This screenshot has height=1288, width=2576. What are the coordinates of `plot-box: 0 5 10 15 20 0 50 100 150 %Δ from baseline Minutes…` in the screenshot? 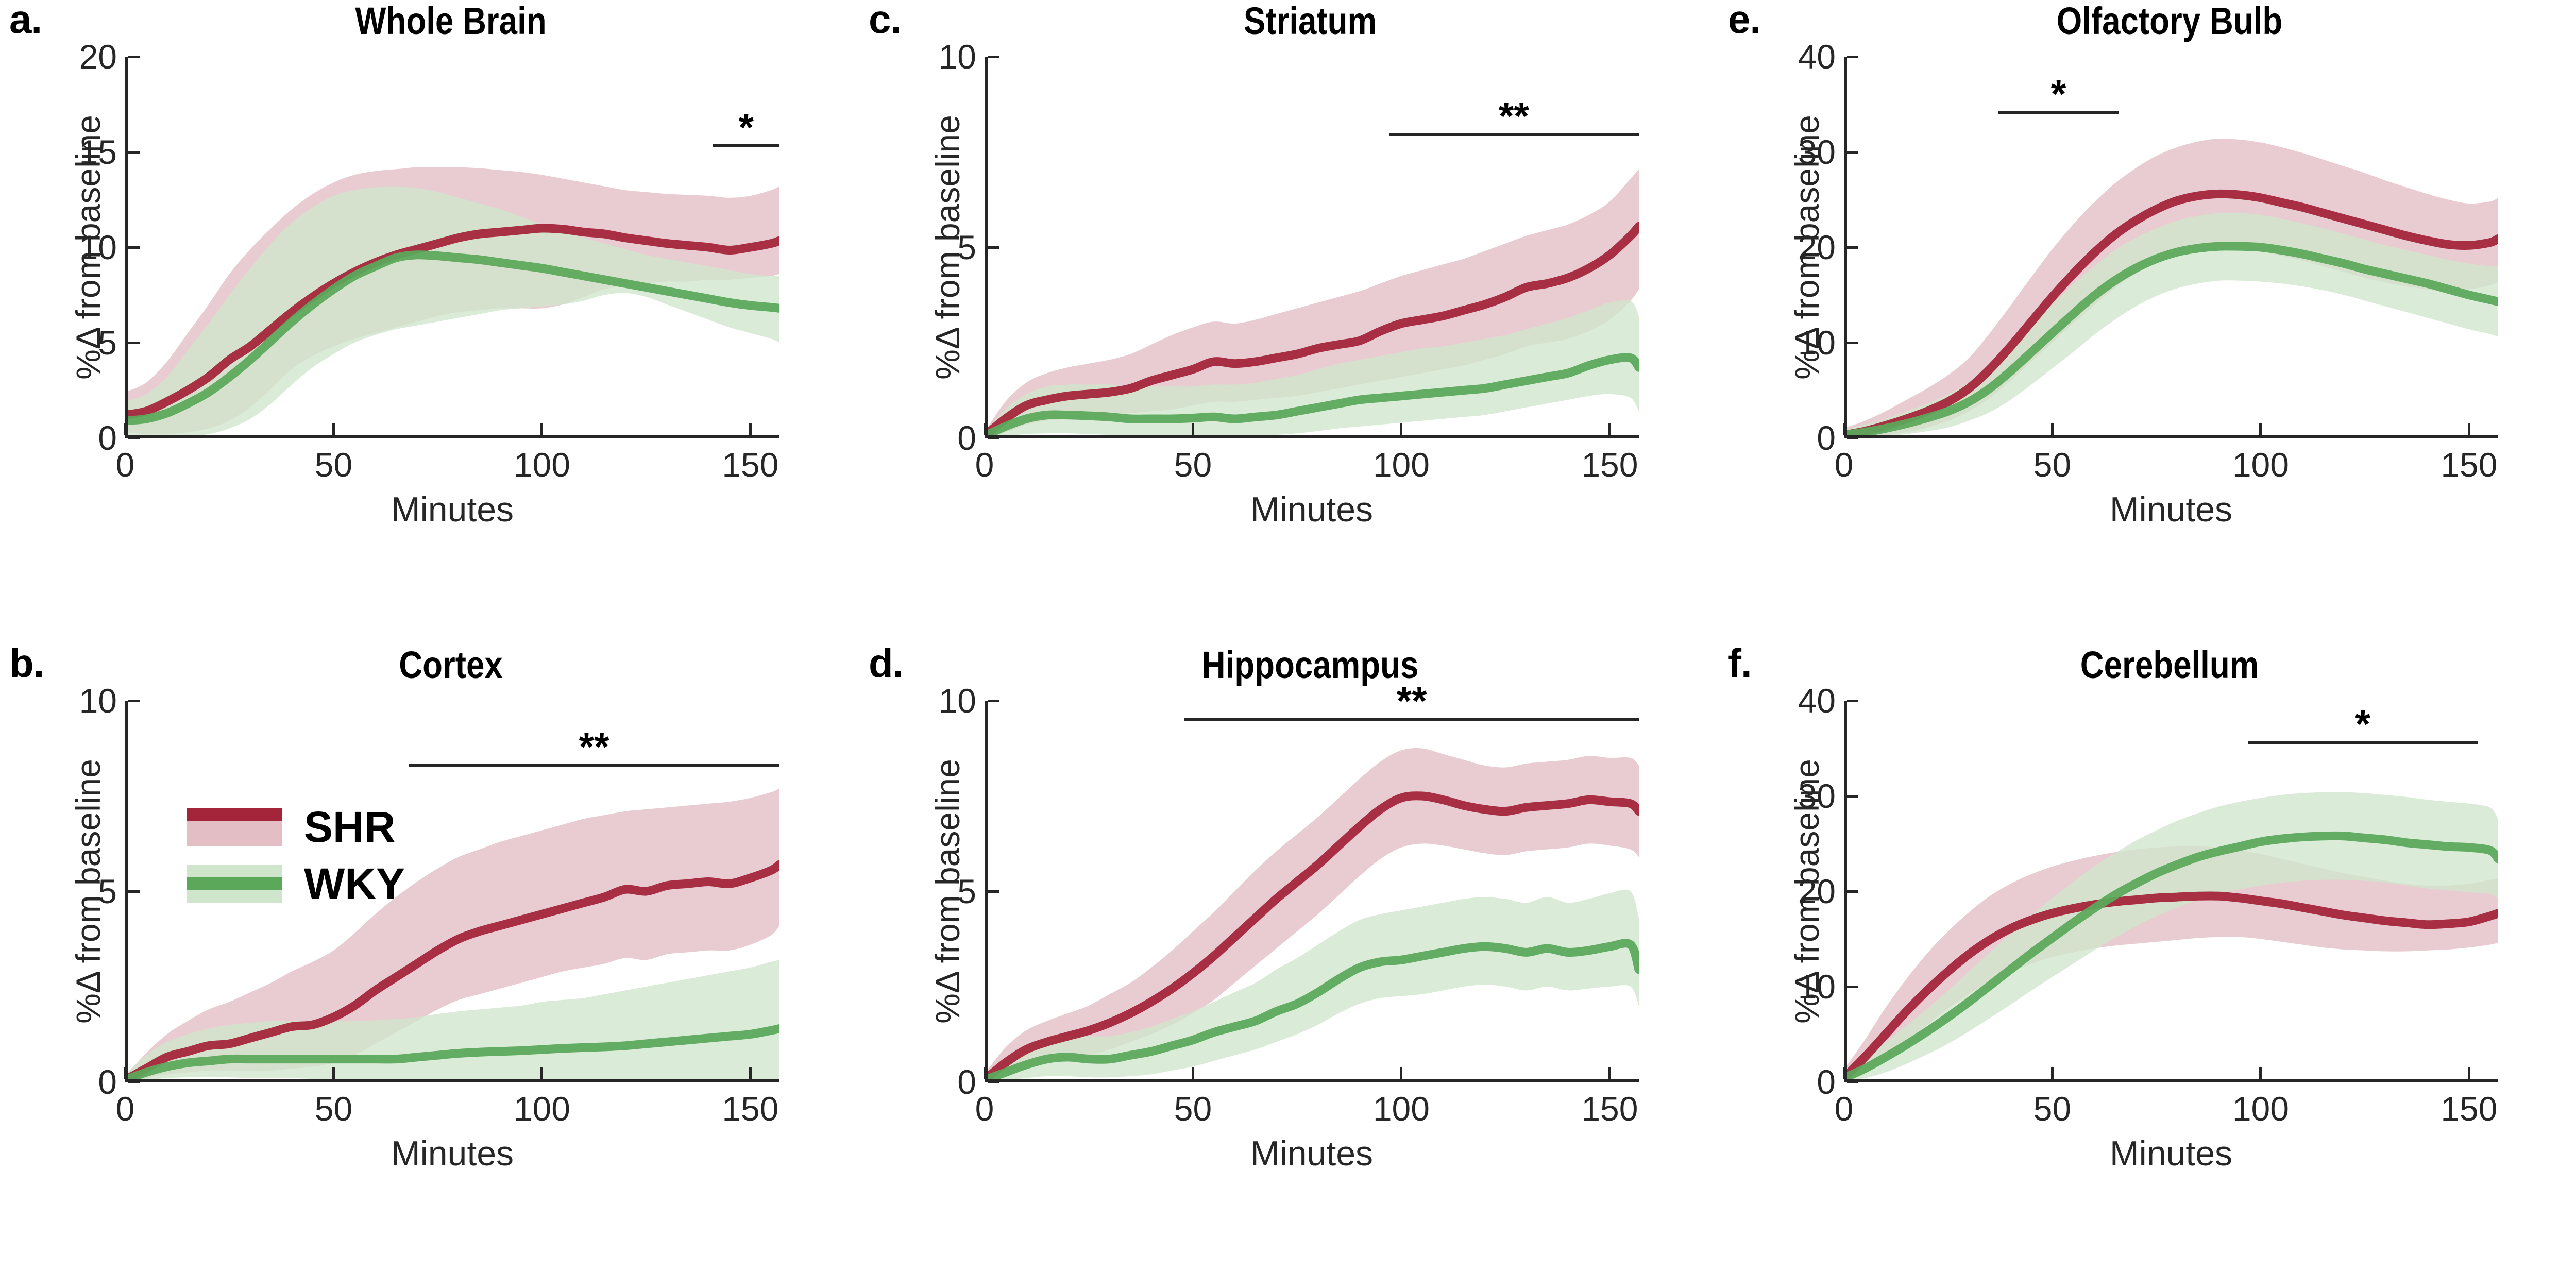 It's located at (424, 283).